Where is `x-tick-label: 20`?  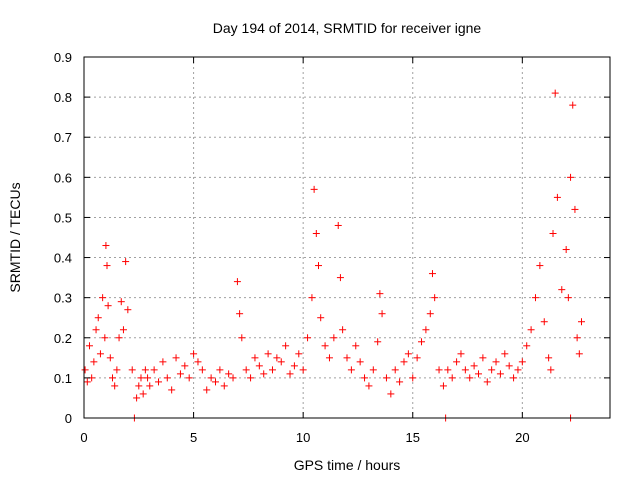
x-tick-label: 20 is located at coordinates (522, 437).